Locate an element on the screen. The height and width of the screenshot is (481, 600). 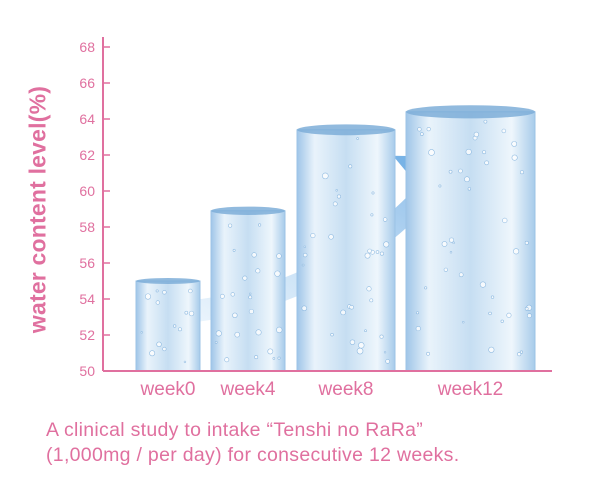
y-tick-label: 66 is located at coordinates (87, 83).